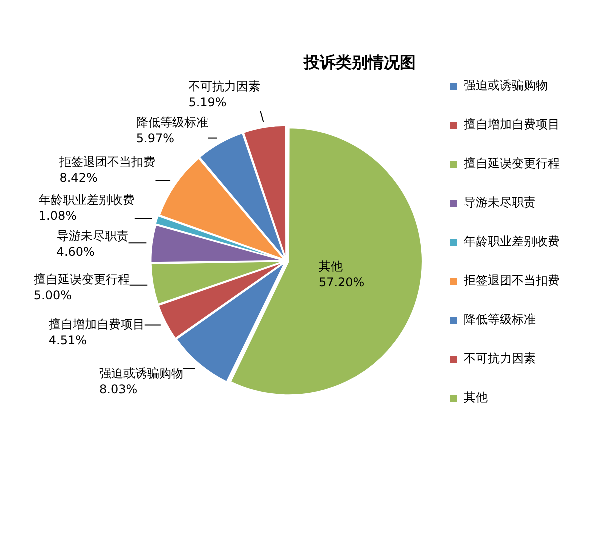 The image size is (600, 535). What do you see at coordinates (512, 125) in the screenshot?
I see `legend-label: 擅自增加自费项目` at bounding box center [512, 125].